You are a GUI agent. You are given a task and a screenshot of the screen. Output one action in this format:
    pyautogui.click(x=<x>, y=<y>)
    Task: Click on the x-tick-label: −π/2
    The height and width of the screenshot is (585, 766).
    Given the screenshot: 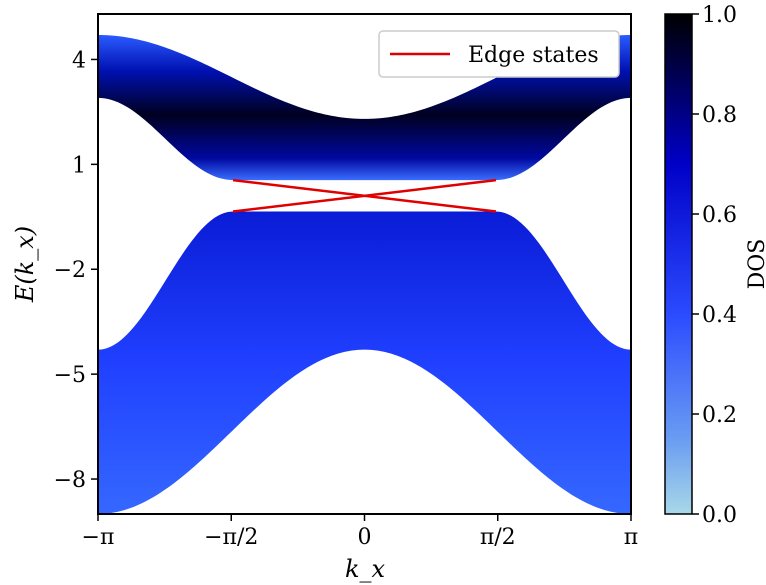 What is the action you would take?
    pyautogui.click(x=231, y=537)
    